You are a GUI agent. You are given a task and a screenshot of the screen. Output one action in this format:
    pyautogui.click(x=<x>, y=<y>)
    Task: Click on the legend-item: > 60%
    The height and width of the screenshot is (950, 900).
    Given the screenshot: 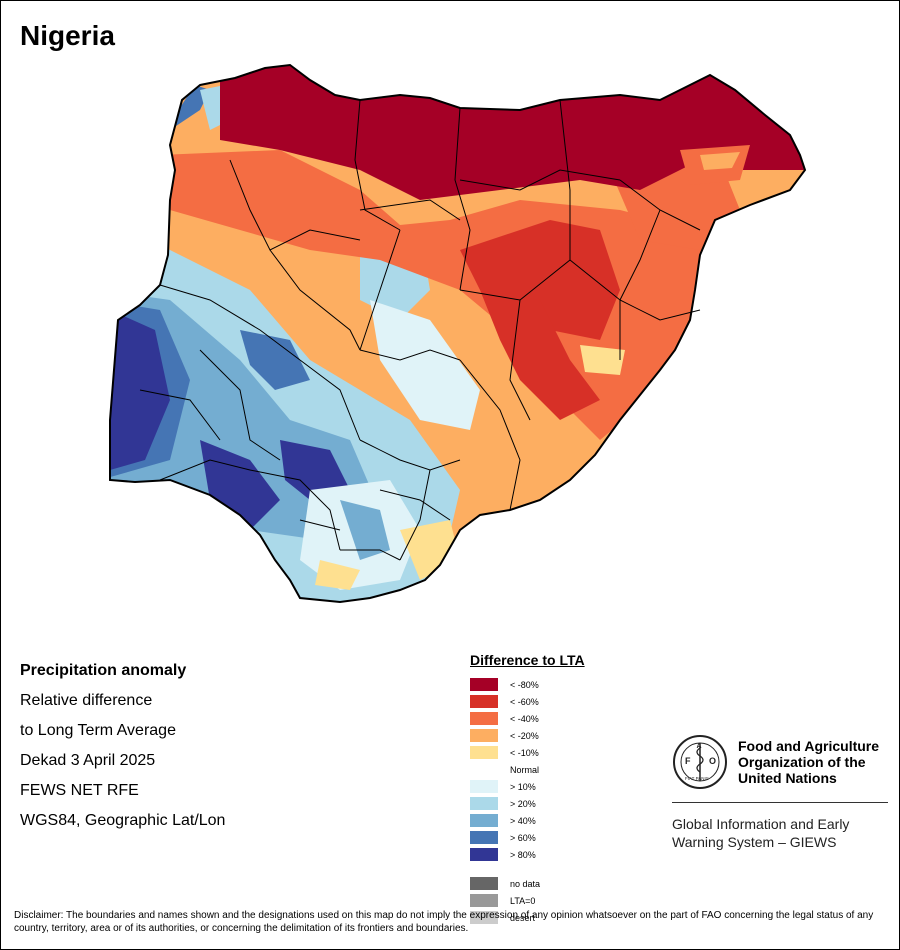 What is the action you would take?
    pyautogui.click(x=570, y=837)
    